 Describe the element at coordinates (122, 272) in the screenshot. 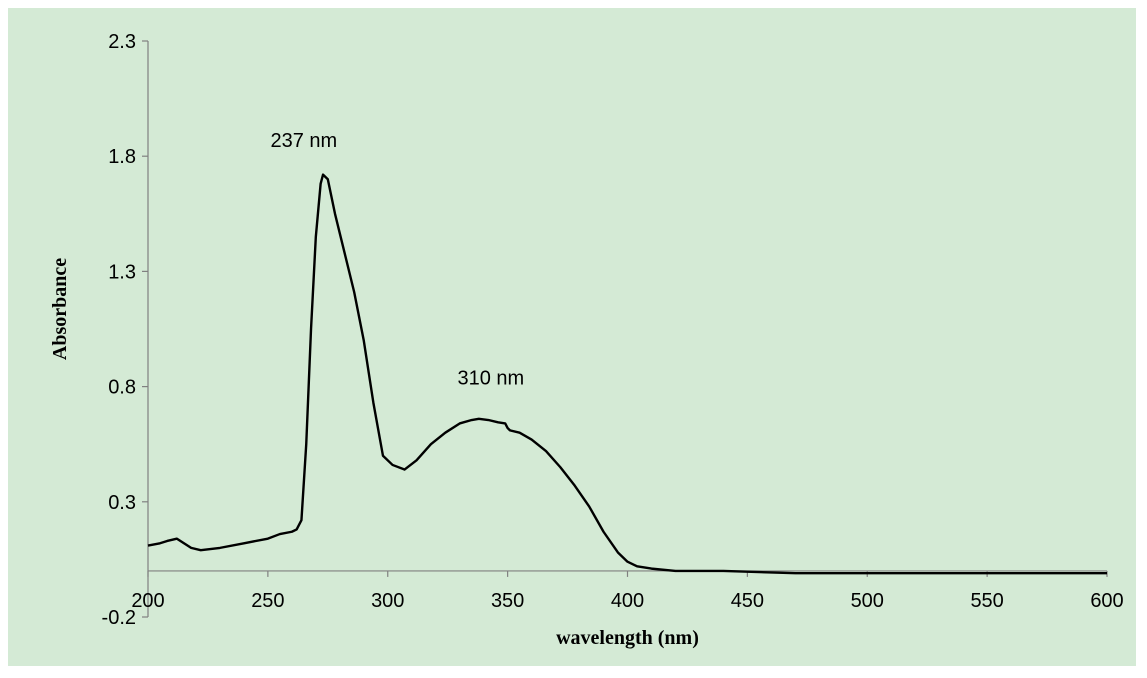

I see `y-tick-label: 1.3` at that location.